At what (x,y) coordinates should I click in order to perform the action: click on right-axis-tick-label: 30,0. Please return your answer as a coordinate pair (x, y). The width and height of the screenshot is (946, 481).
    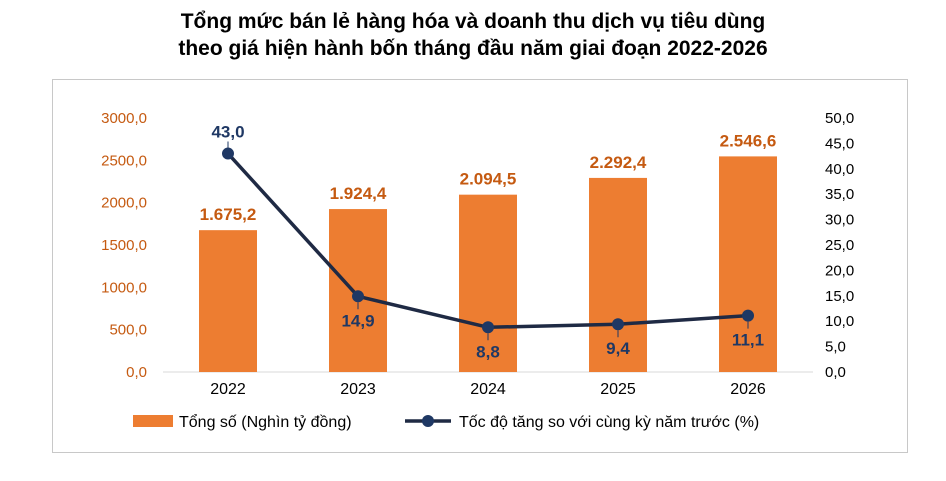
    Looking at the image, I should click on (839, 220).